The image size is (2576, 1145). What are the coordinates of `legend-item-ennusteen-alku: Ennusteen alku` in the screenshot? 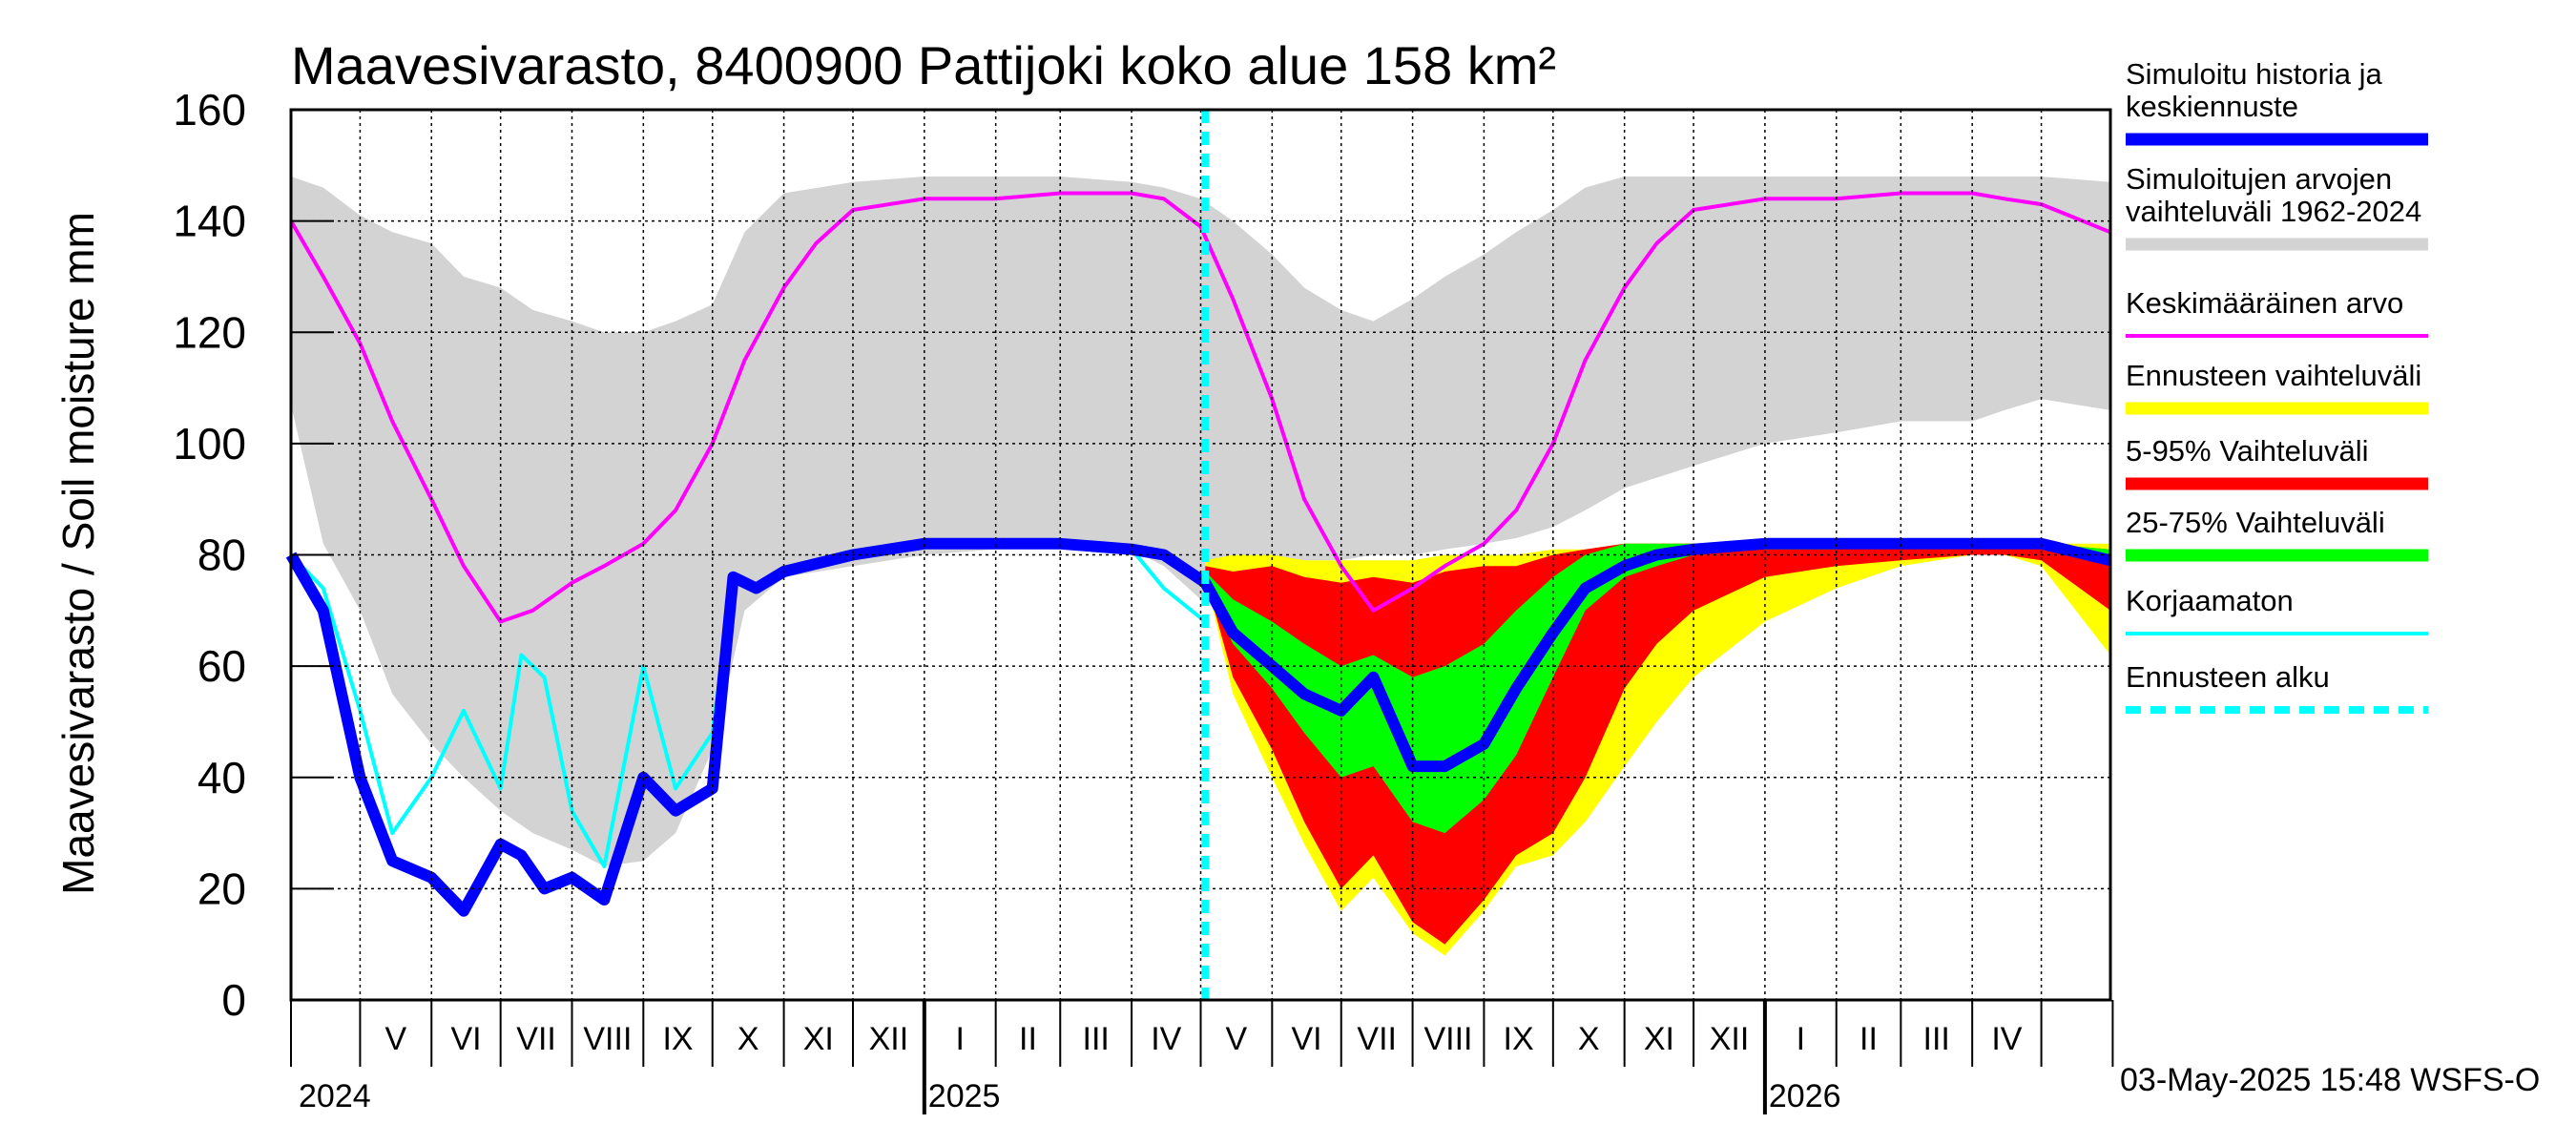 It's located at (2277, 687).